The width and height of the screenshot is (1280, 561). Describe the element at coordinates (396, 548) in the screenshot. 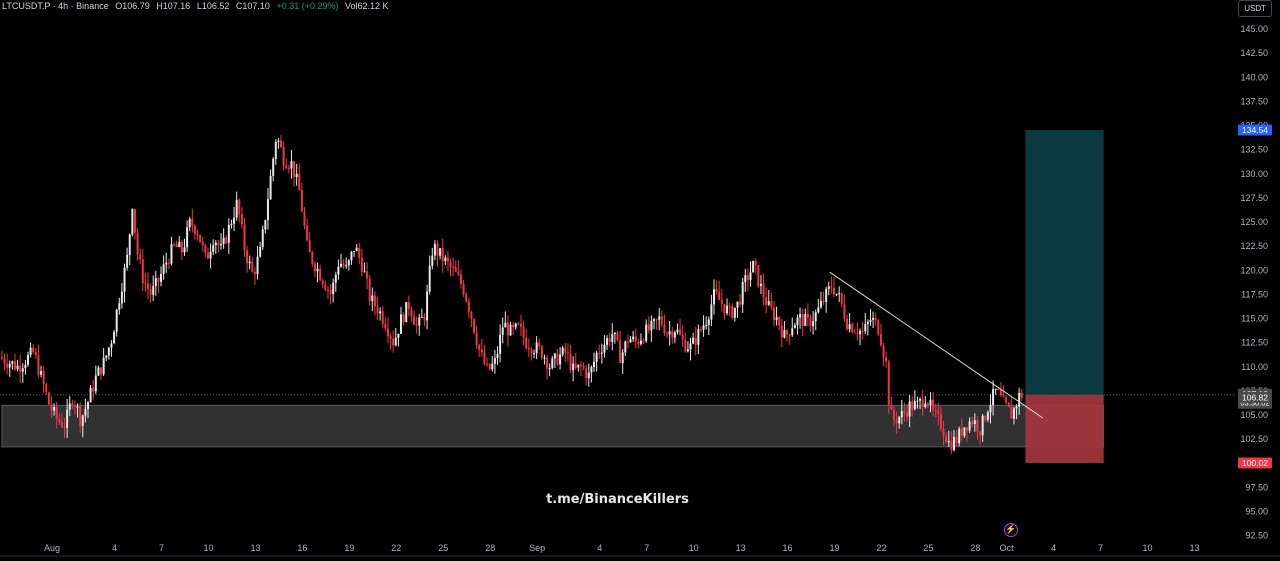

I see `time-tick-label: 22` at that location.